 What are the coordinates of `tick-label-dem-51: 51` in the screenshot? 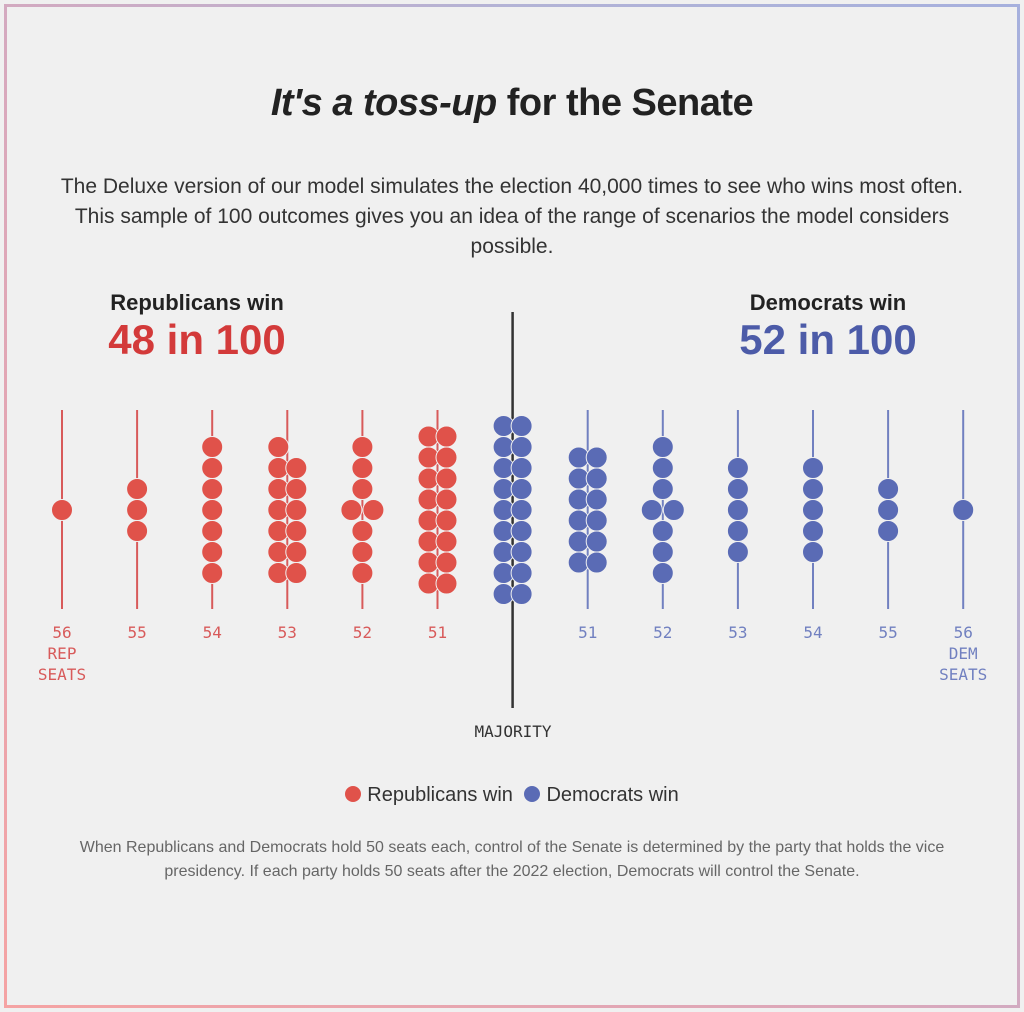 It's located at (587, 632).